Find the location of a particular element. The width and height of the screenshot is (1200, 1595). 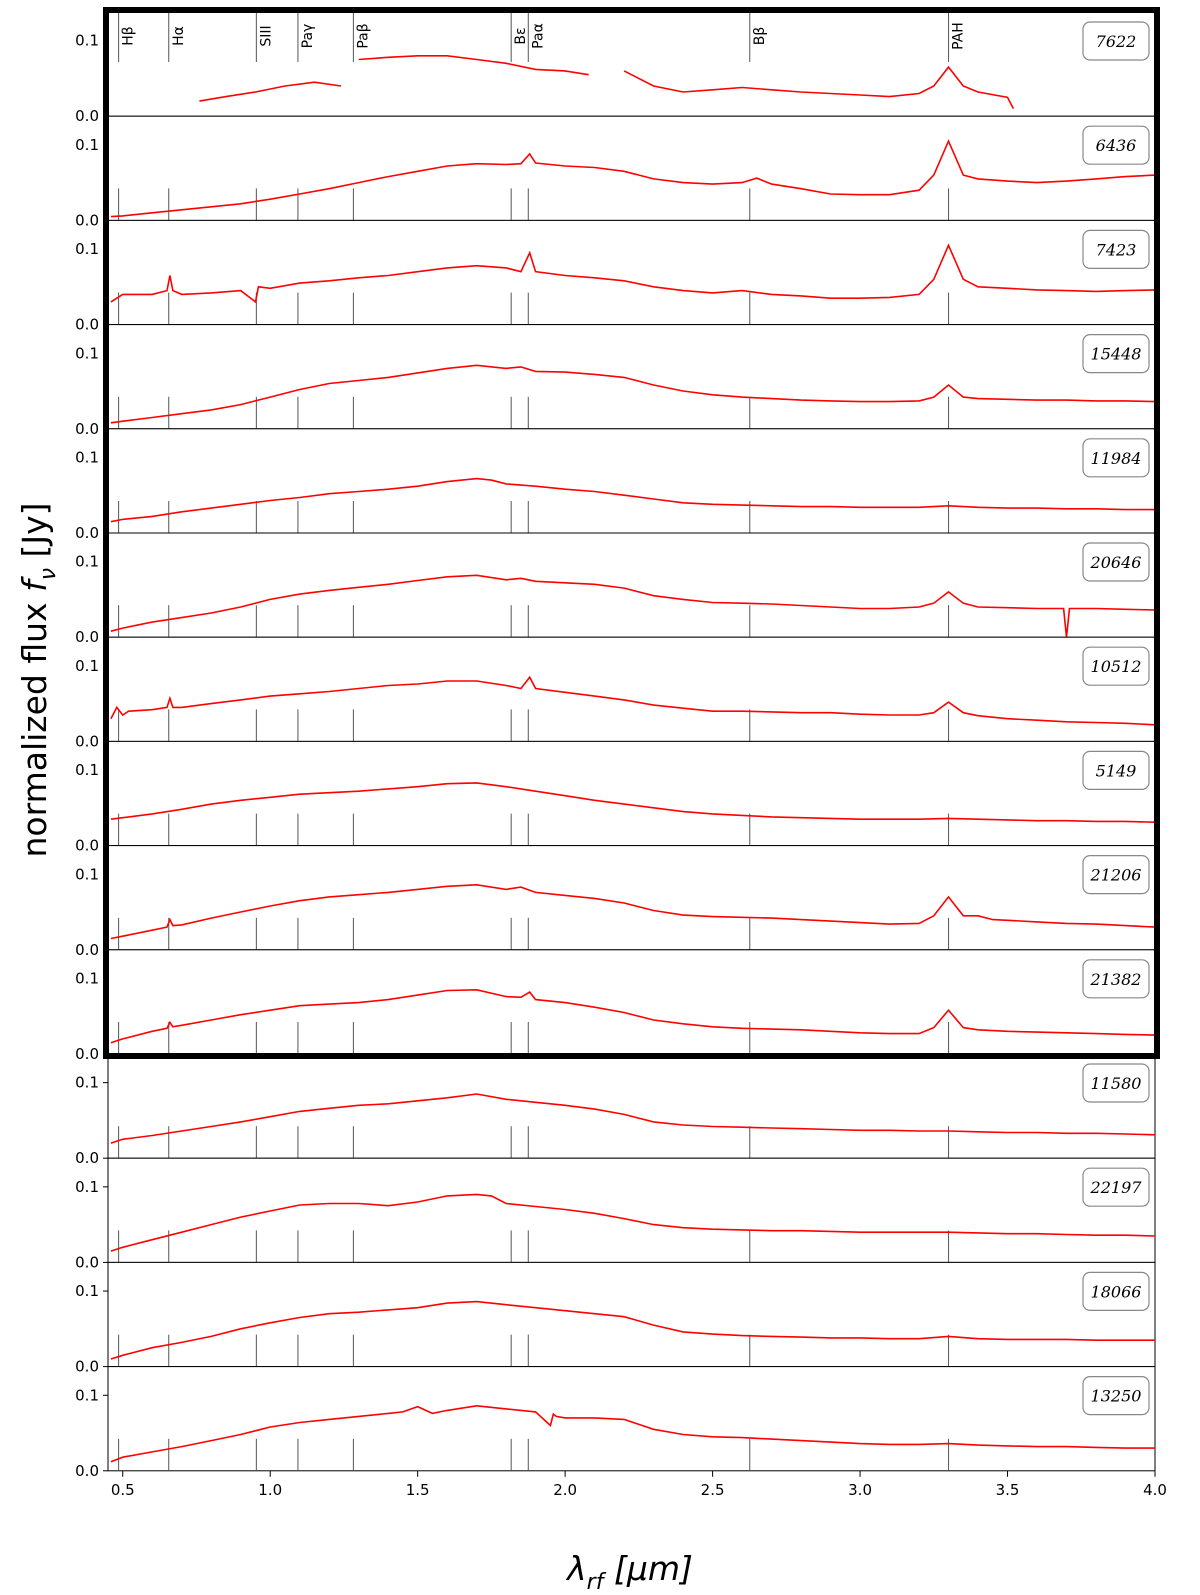

panel-id-label: 18066 is located at coordinates (1116, 1291).